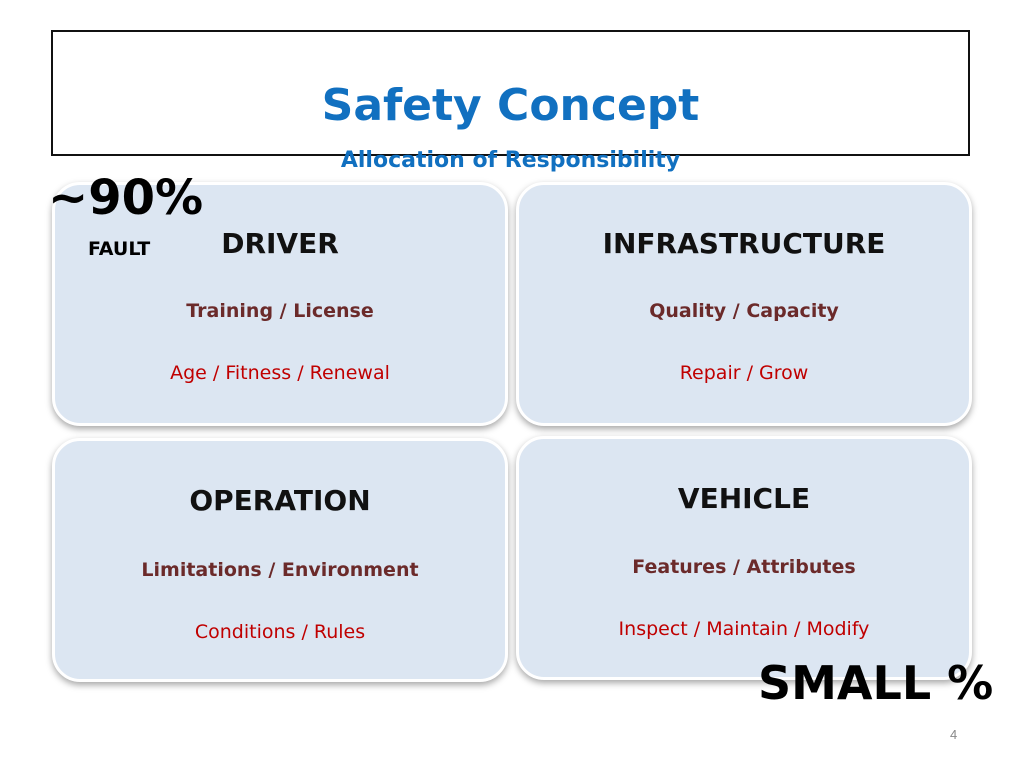 Image resolution: width=1024 pixels, height=768 pixels. Describe the element at coordinates (119, 249) in the screenshot. I see `driver-fault-annotation: FAULT` at that location.